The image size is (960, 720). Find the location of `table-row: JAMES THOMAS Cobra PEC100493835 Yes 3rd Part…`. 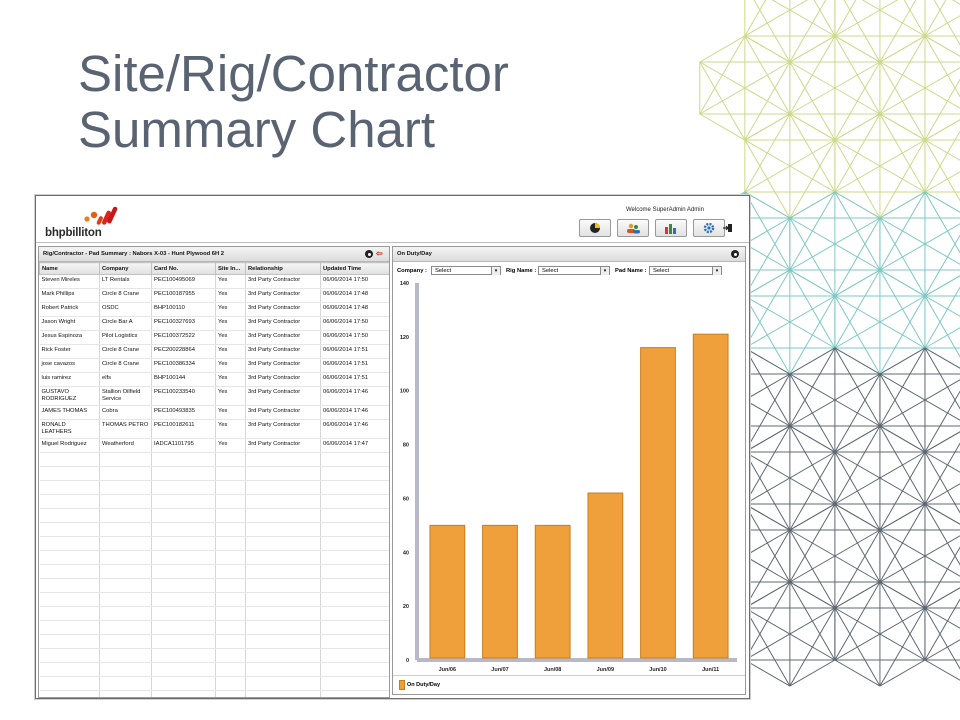

table-row: JAMES THOMAS Cobra PEC100493835 Yes 3rd Part… is located at coordinates (214, 412).